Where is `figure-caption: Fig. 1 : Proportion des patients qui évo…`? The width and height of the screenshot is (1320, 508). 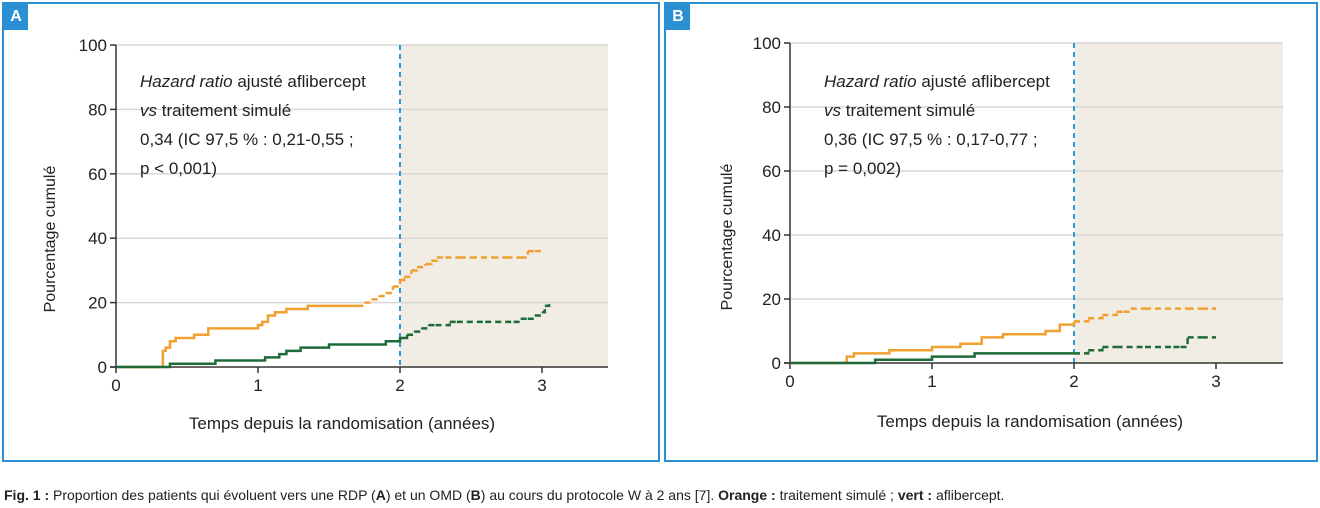
figure-caption: Fig. 1 : Proportion des patients qui évo… is located at coordinates (504, 495).